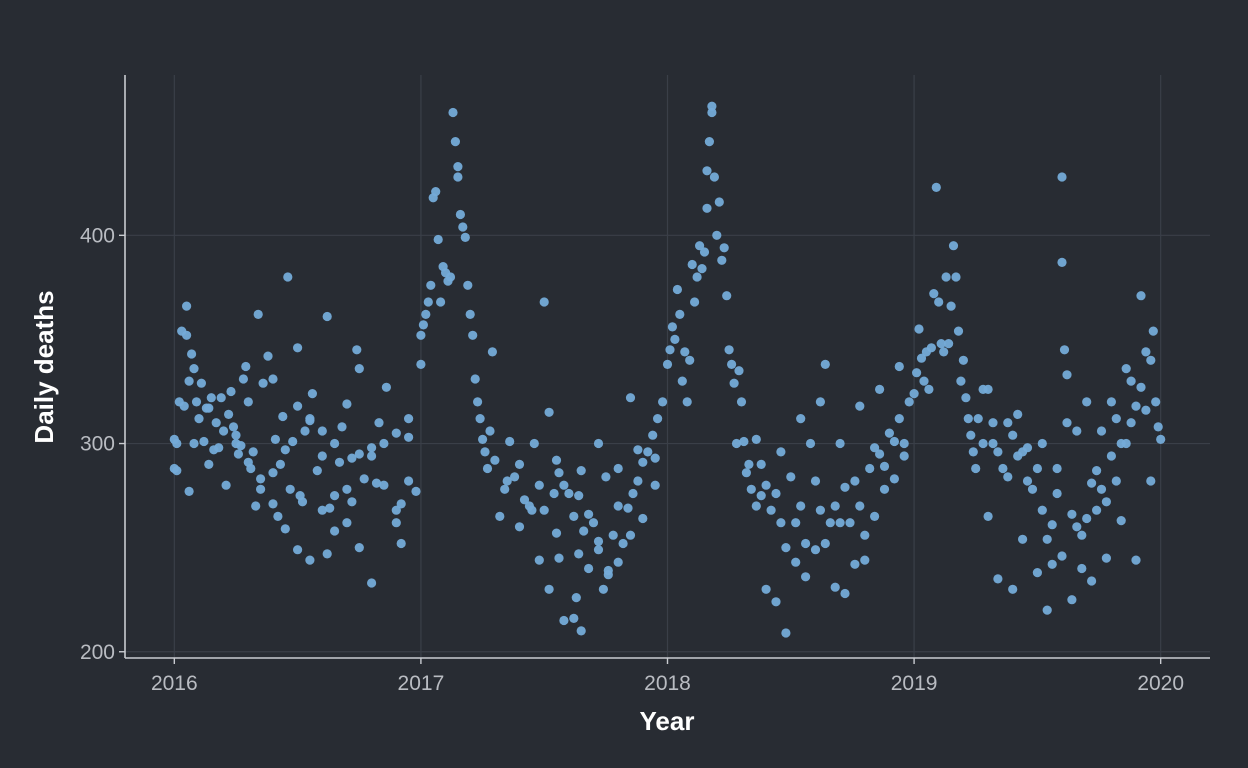  I want to click on x-tick-label: 2016, so click(174, 683).